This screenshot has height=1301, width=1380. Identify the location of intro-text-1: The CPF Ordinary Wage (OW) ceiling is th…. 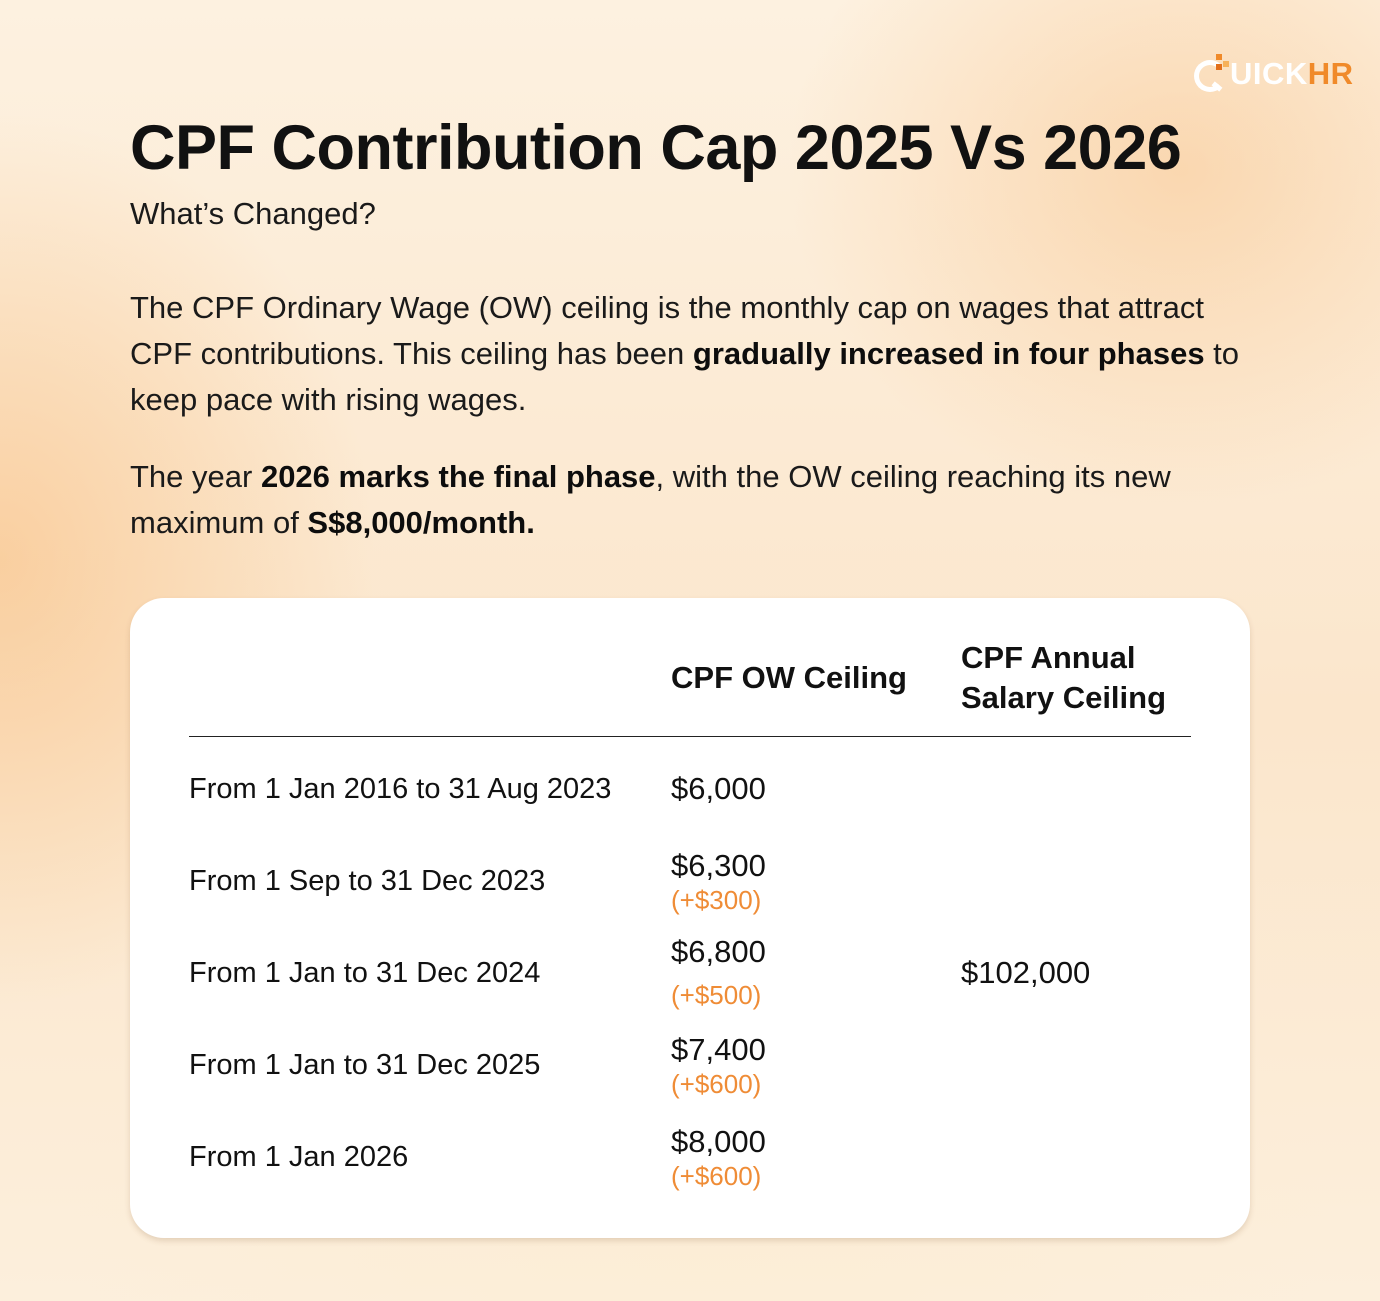
(667, 330).